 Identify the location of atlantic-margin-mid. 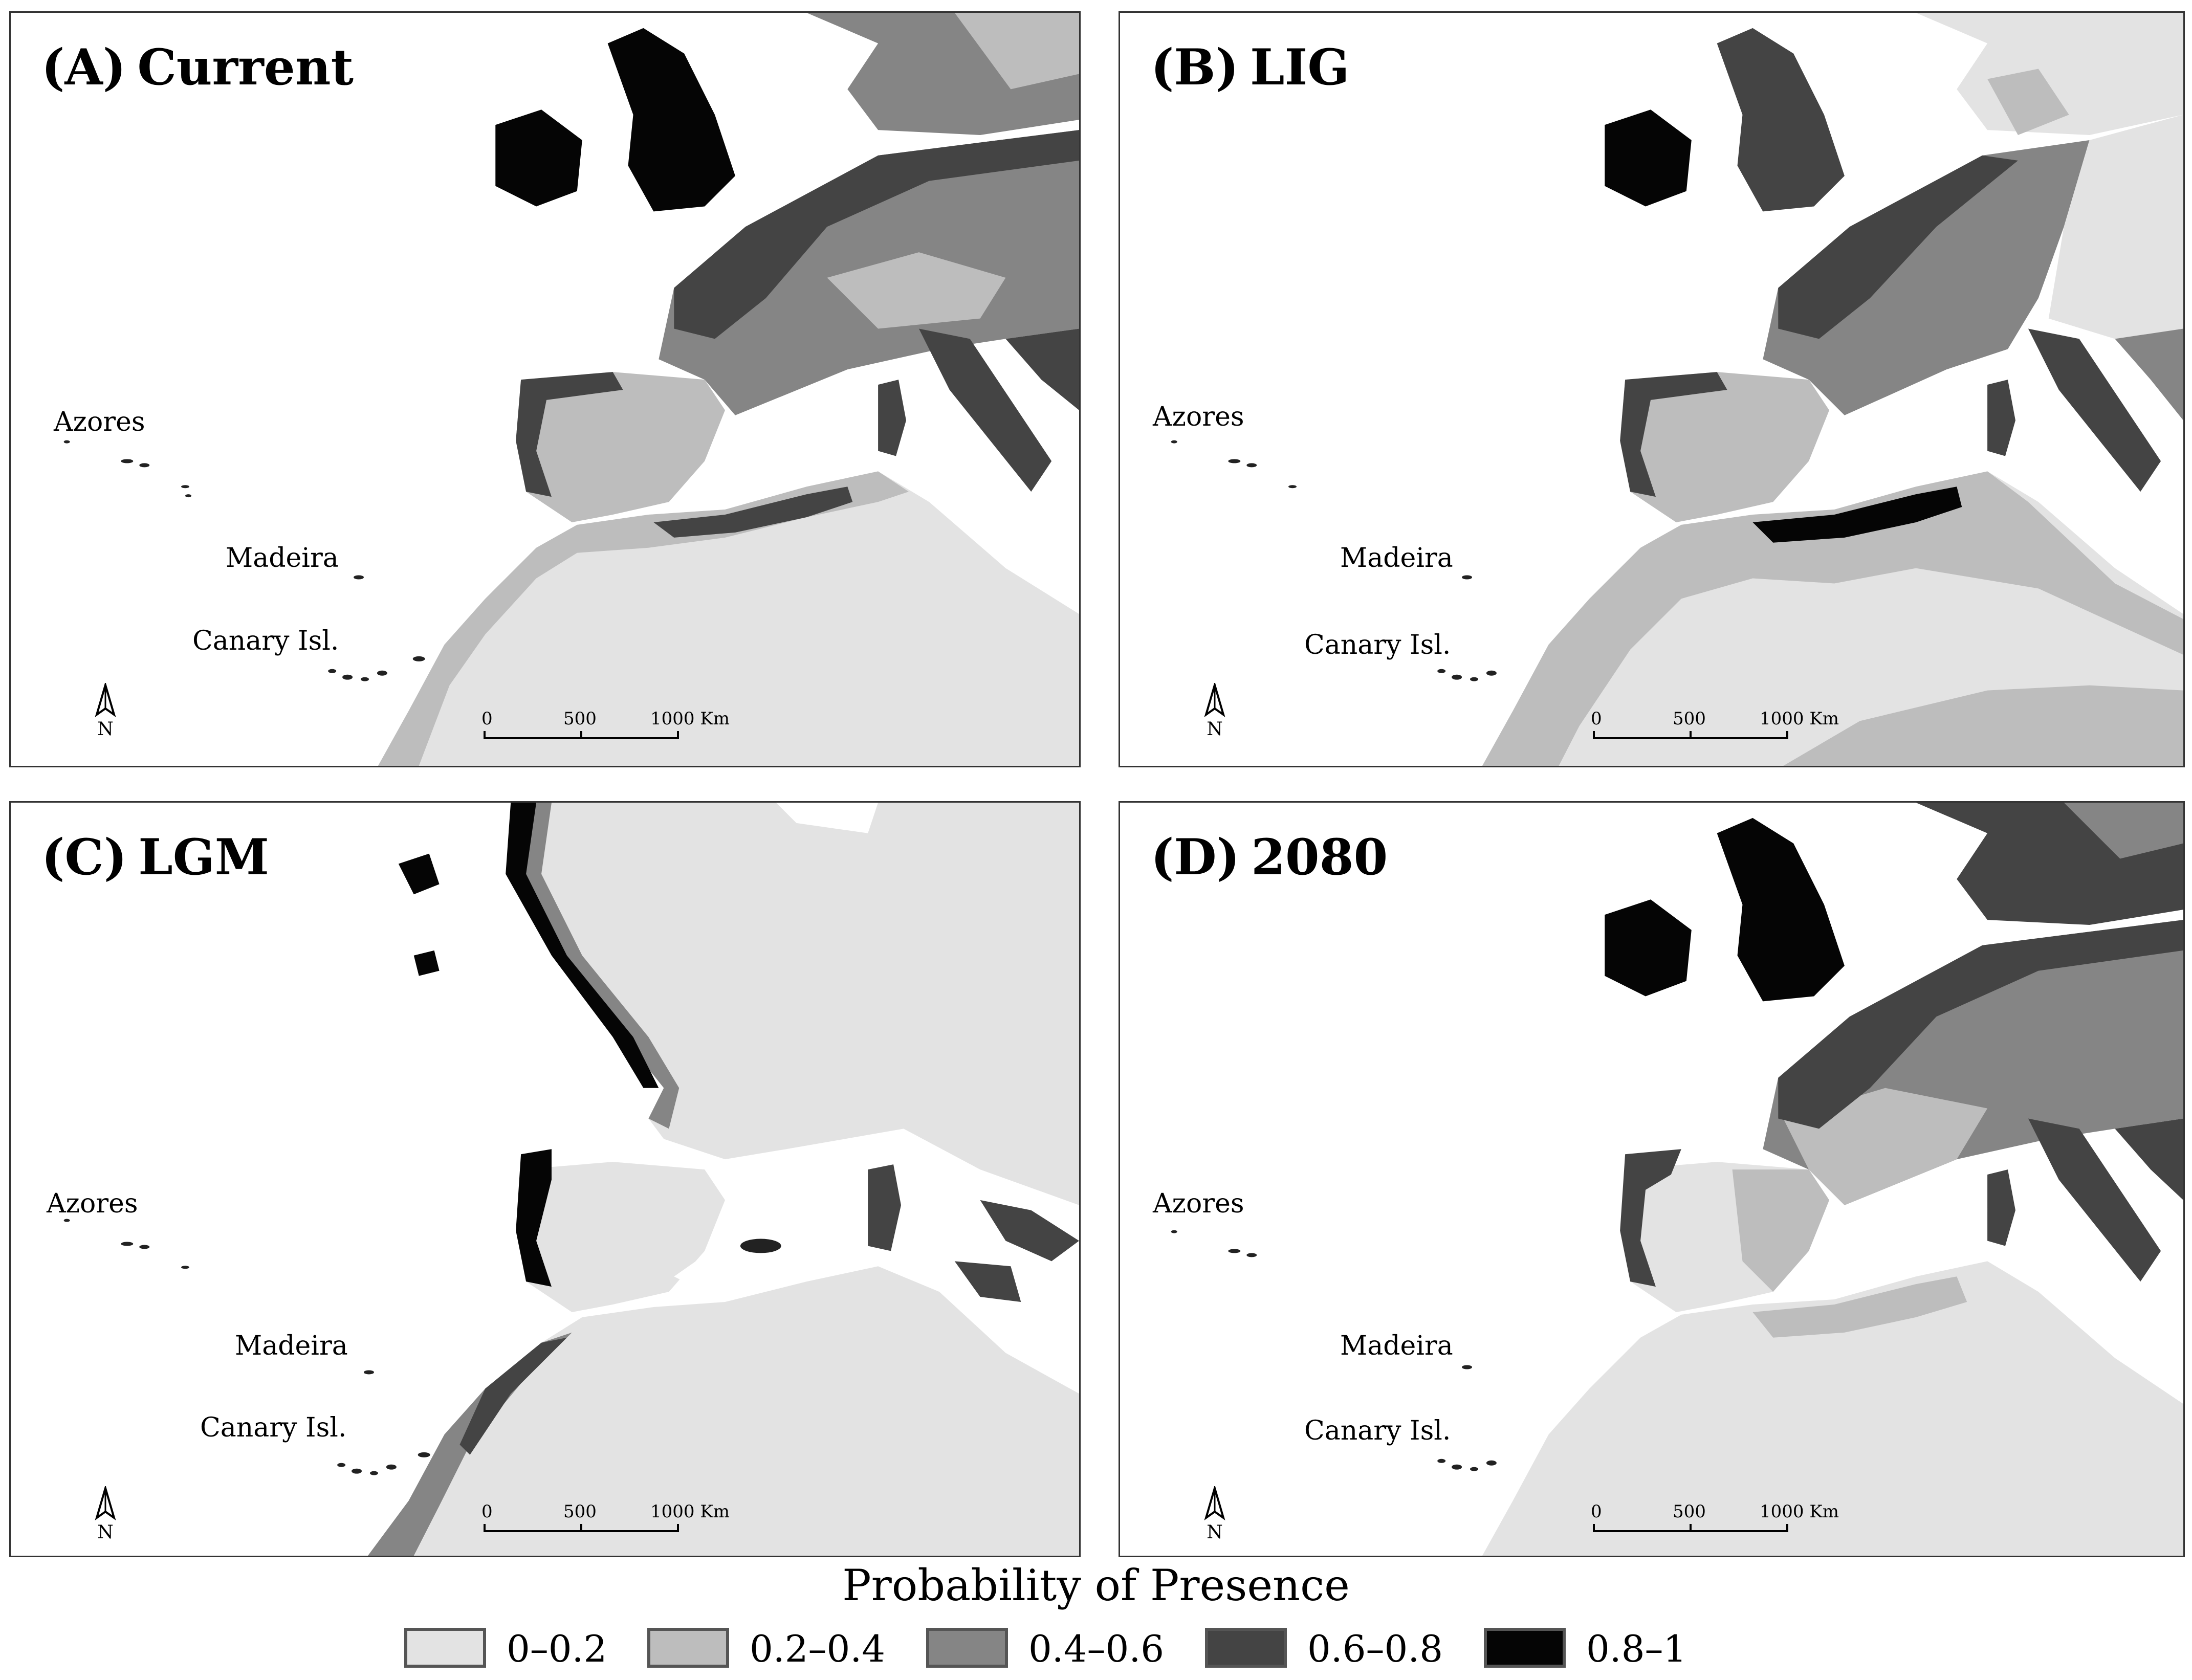
(597, 966).